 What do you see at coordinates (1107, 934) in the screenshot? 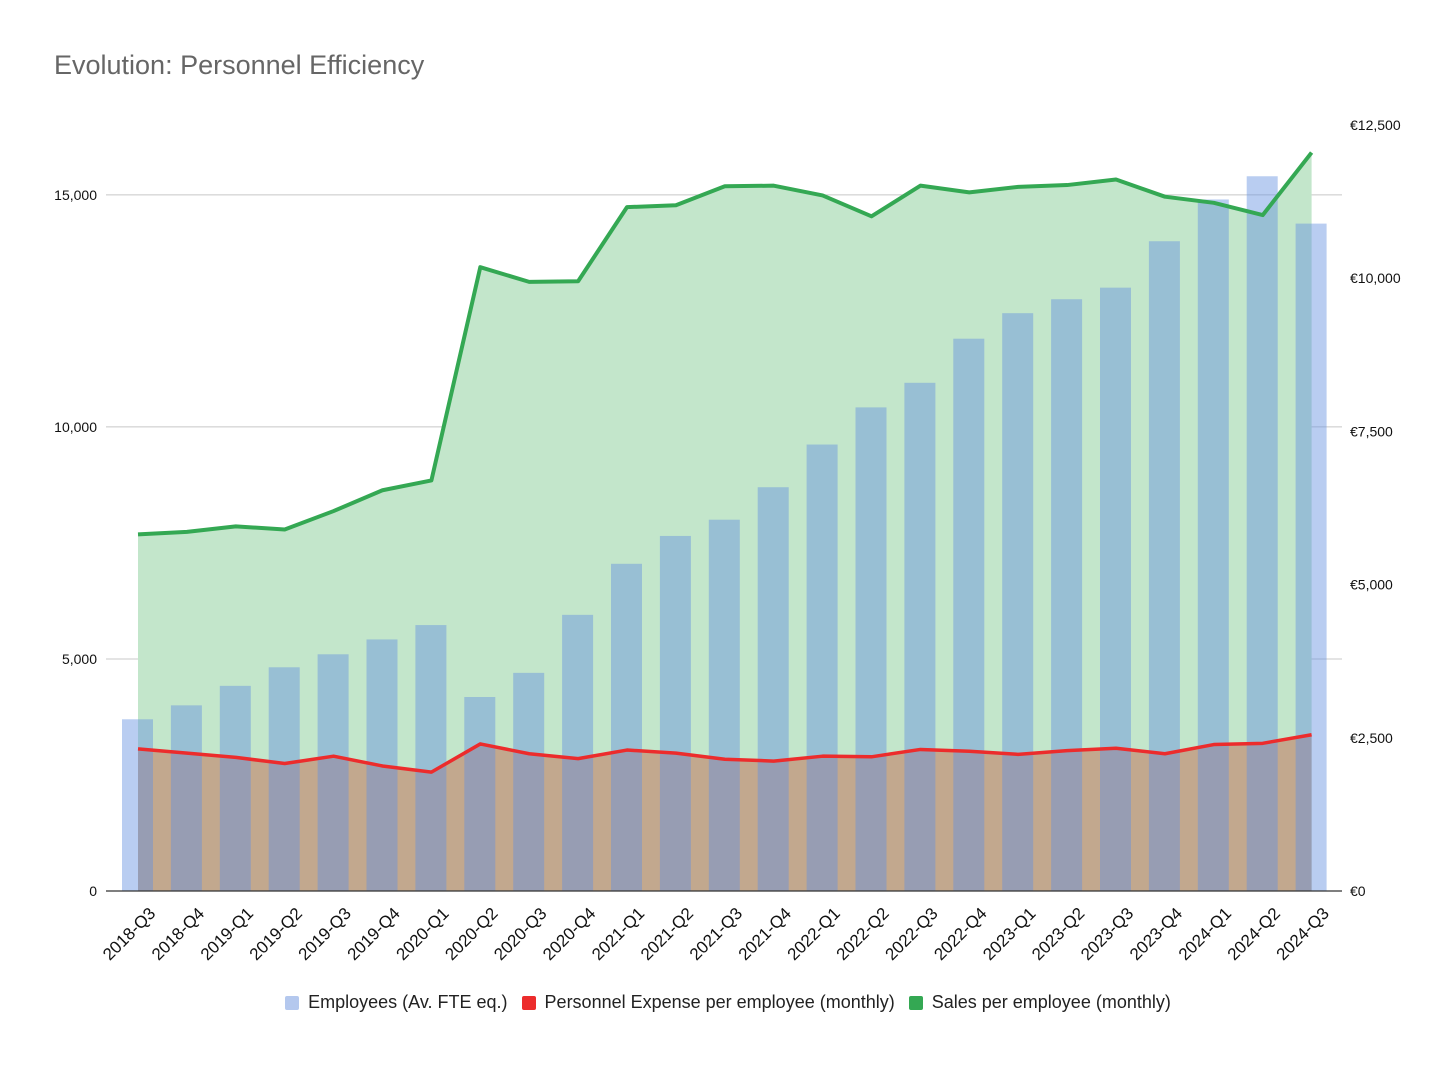
I see `x-tick-label: 2023-Q3` at bounding box center [1107, 934].